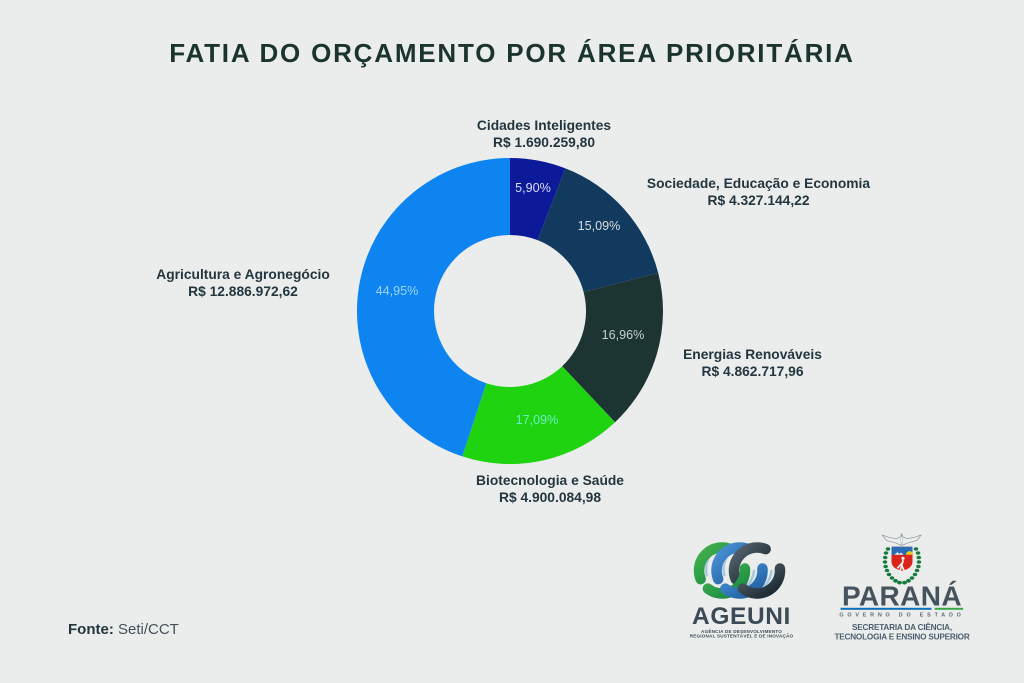  What do you see at coordinates (902, 596) in the screenshot?
I see `svg-text: PARANÁ` at bounding box center [902, 596].